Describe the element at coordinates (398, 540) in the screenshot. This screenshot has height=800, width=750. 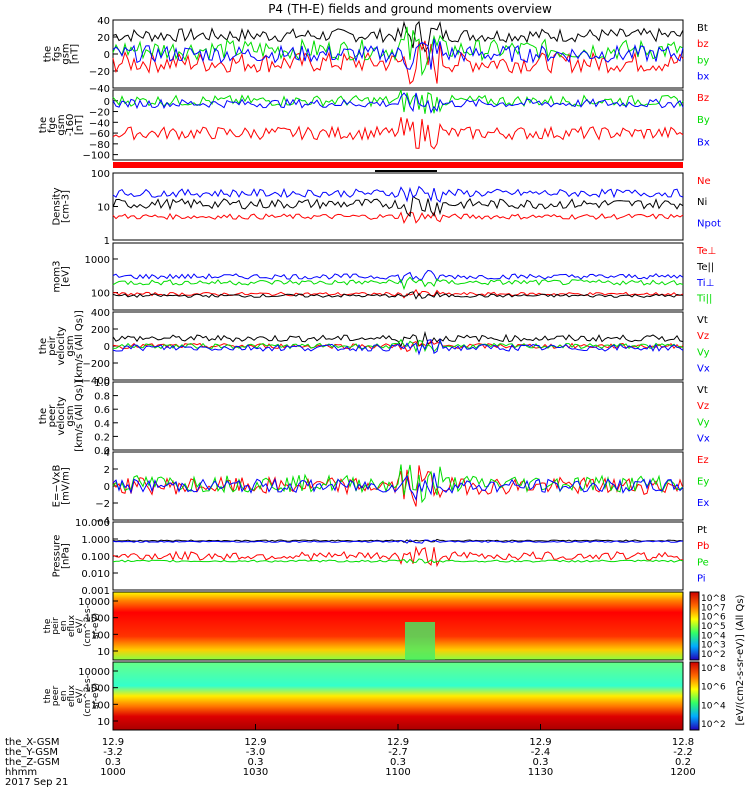
I see `series-pressure-Pt` at that location.